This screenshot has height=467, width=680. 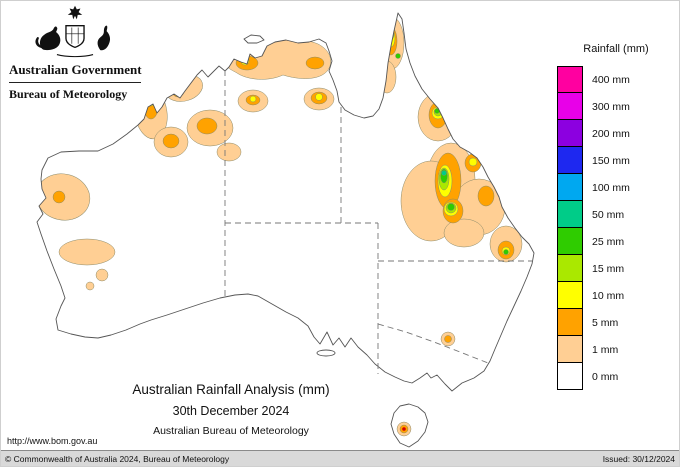 I want to click on legend-label: 5 mm, so click(x=605, y=322).